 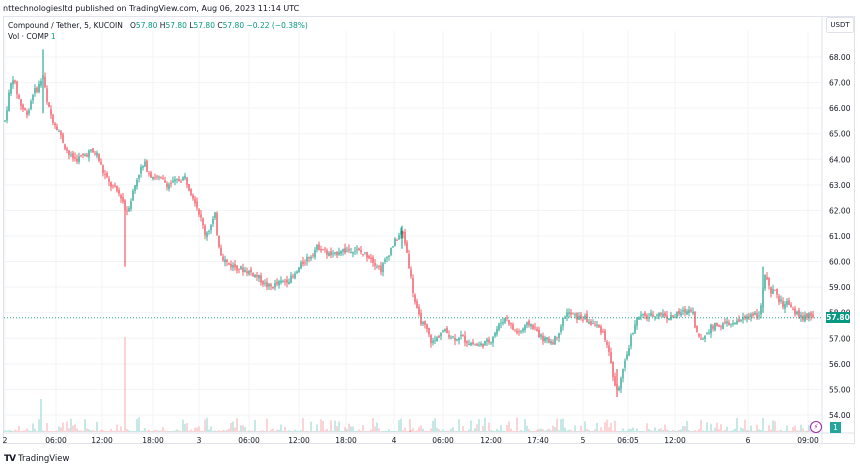 I want to click on y-axis-tick: 63.00, so click(x=840, y=185).